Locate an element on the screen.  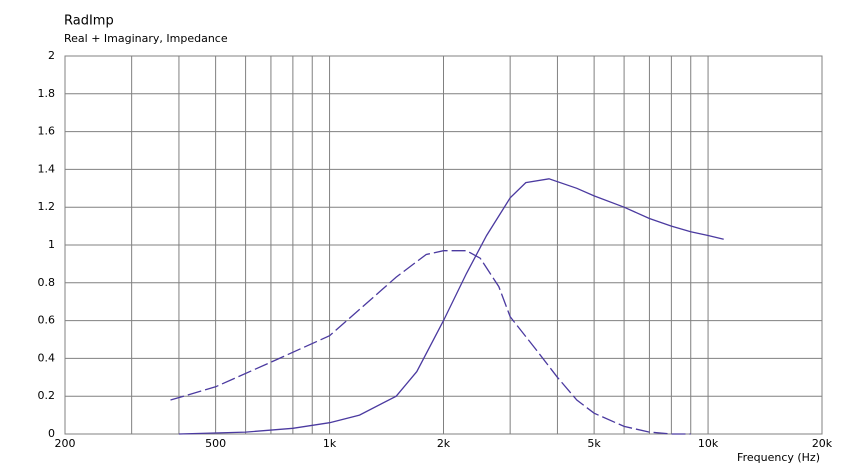
y-tick-label: 0.4 is located at coordinates (47, 357).